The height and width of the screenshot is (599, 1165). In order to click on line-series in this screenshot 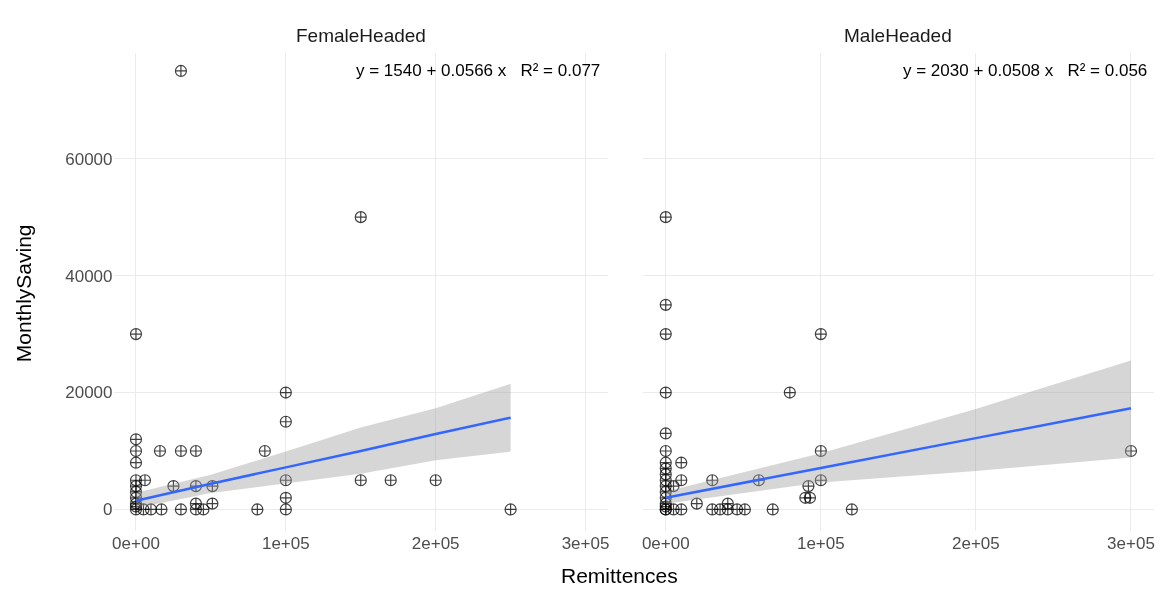, I will do `click(323, 459)`.